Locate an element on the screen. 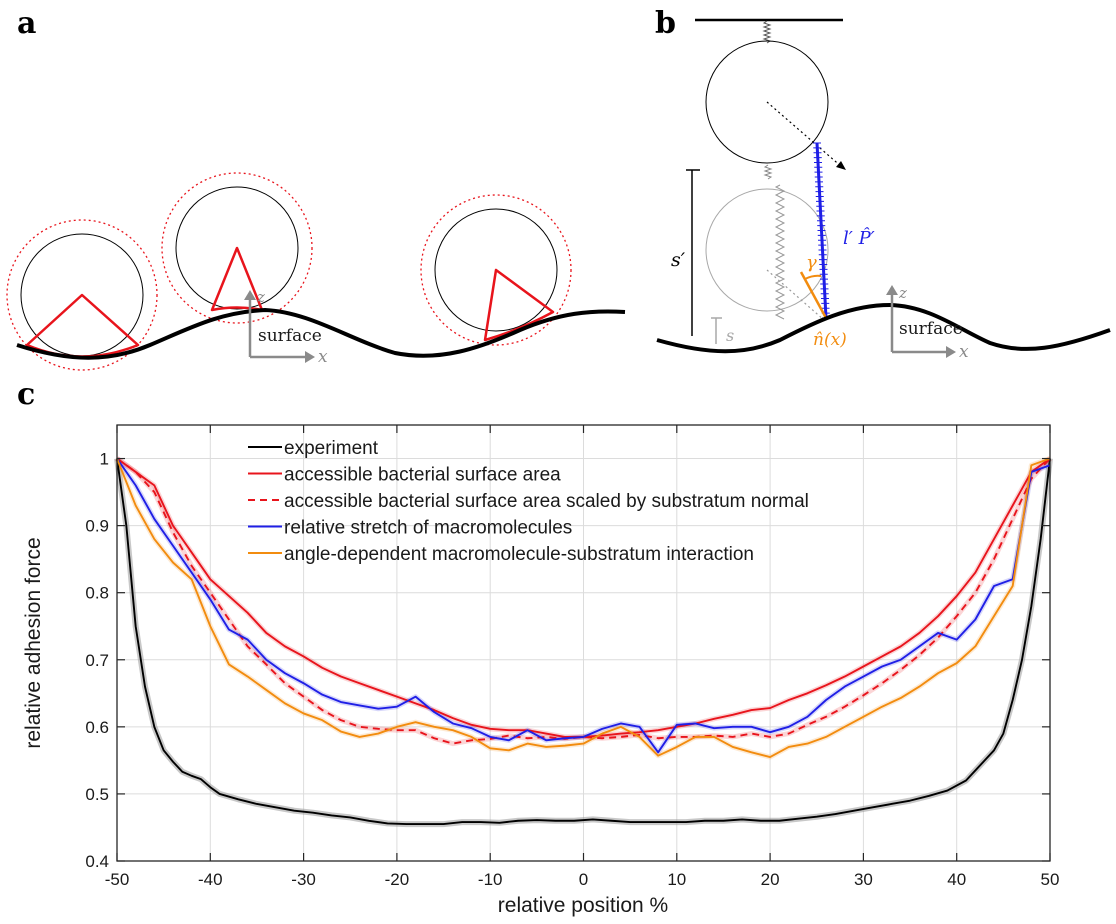 The height and width of the screenshot is (924, 1116). bacterium-cell-rest is located at coordinates (767, 250).